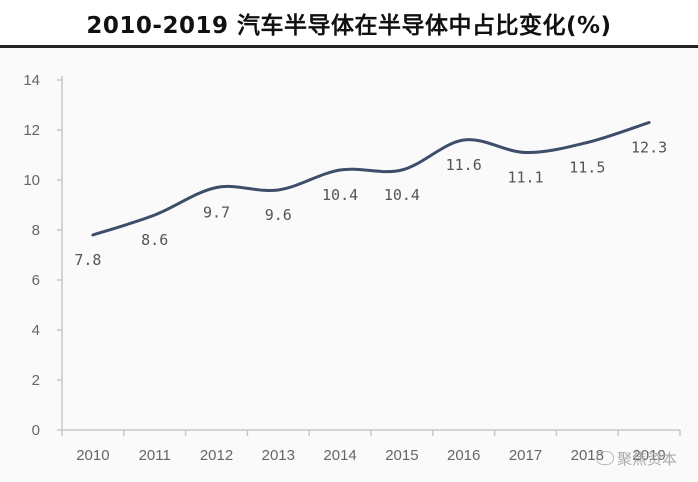 Image resolution: width=698 pixels, height=482 pixels. I want to click on y-tick-label: 2, so click(36, 380).